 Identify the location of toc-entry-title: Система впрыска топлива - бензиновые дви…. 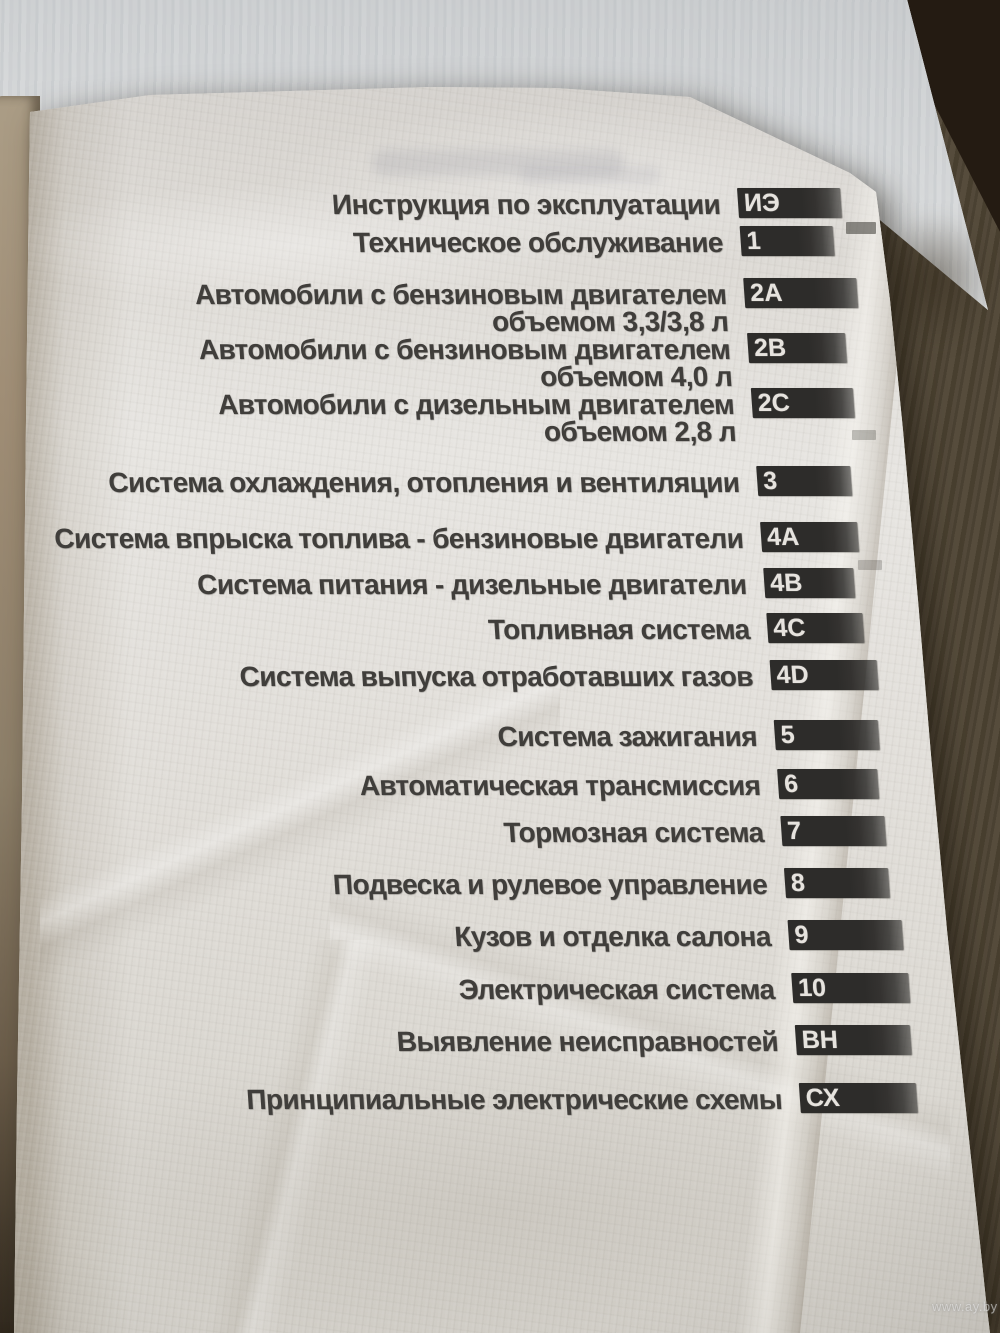
(399, 538).